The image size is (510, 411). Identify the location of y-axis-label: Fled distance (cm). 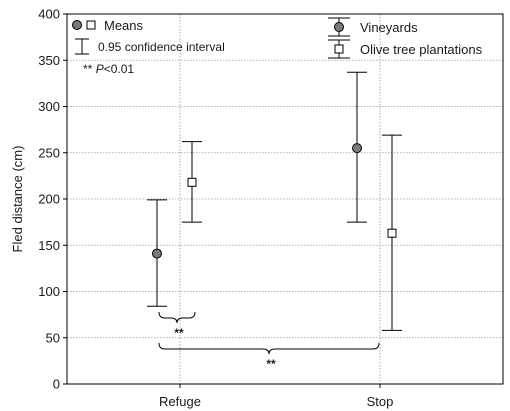
(17, 199).